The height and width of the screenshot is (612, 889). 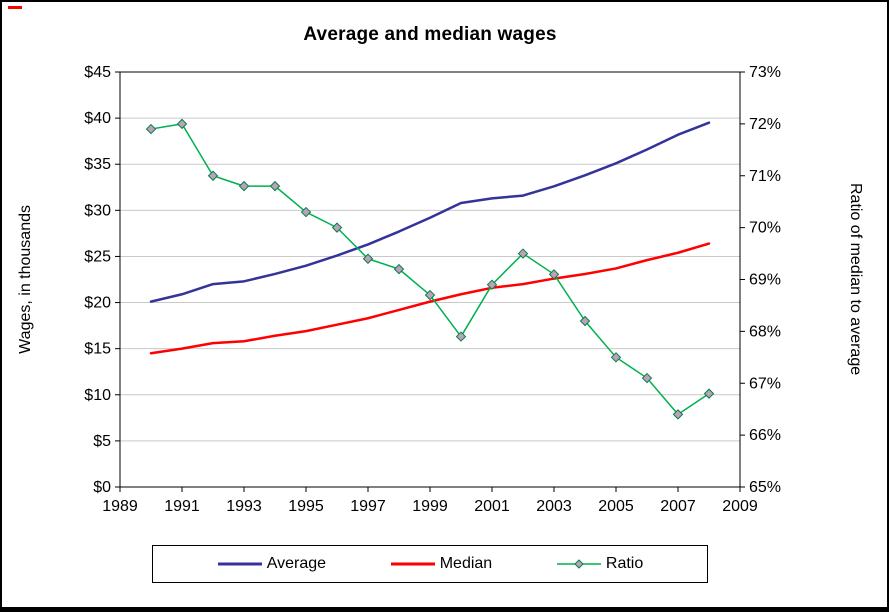 I want to click on legend-label-ratio: Ratio, so click(x=624, y=563).